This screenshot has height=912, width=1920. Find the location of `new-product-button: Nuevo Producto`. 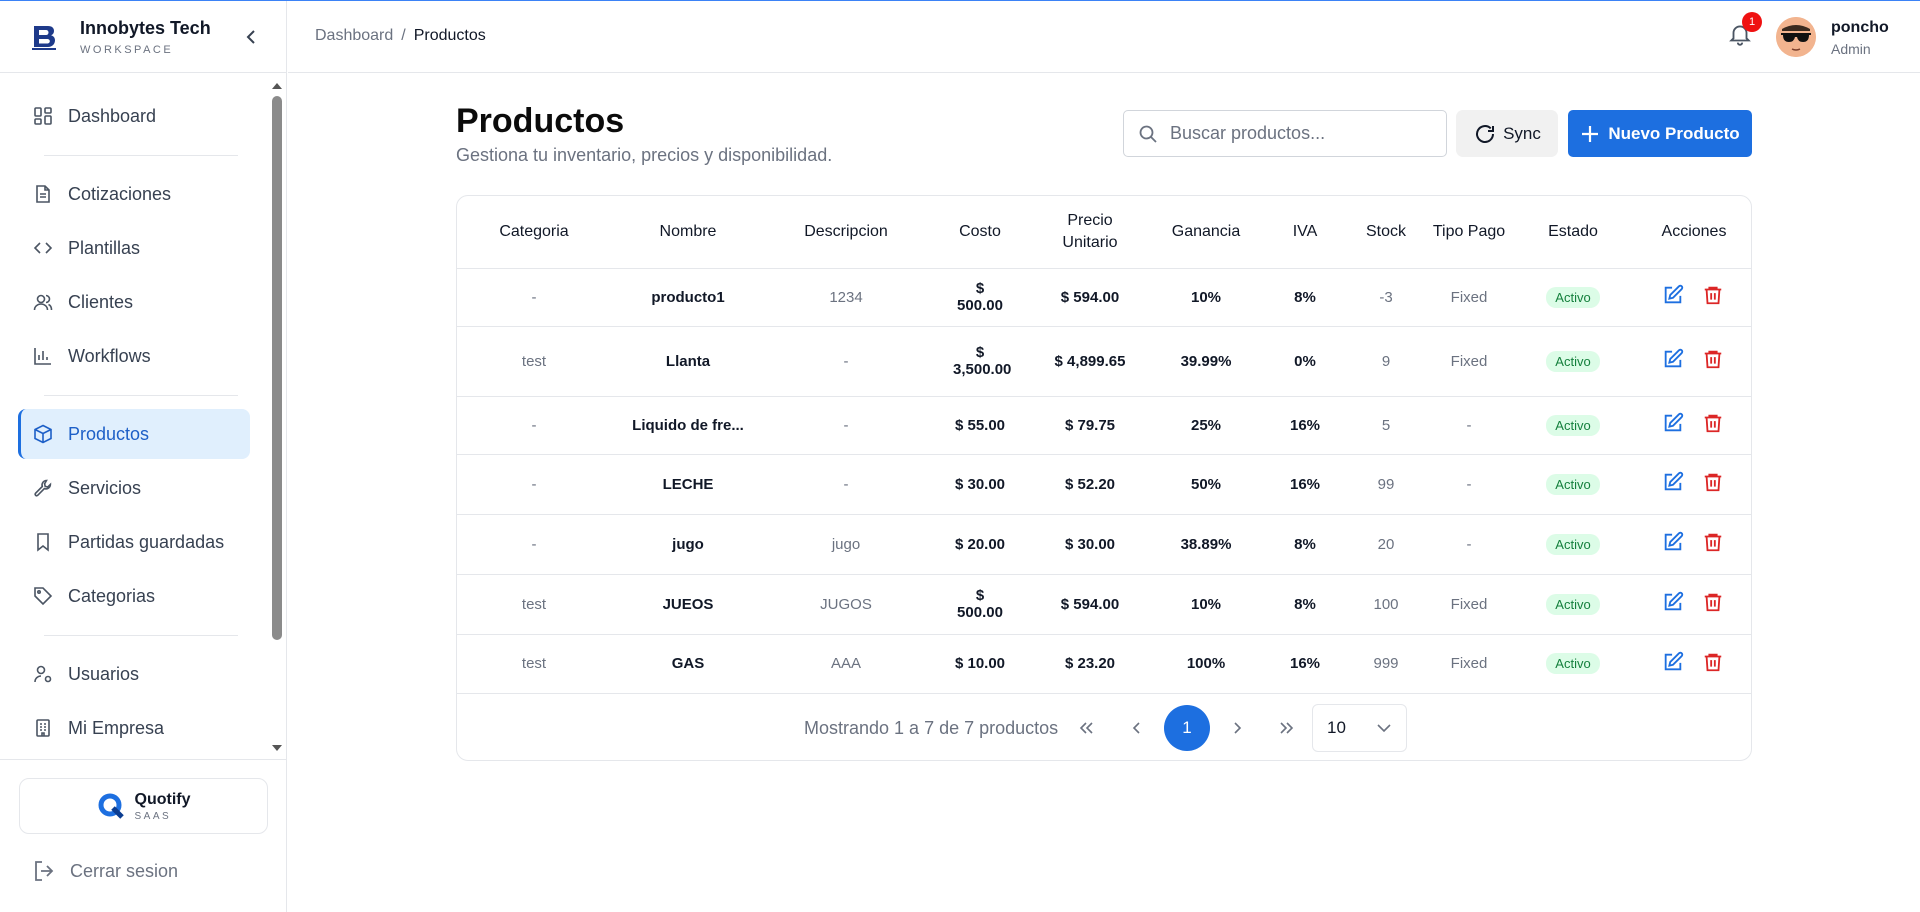

new-product-button: Nuevo Producto is located at coordinates (1660, 133).